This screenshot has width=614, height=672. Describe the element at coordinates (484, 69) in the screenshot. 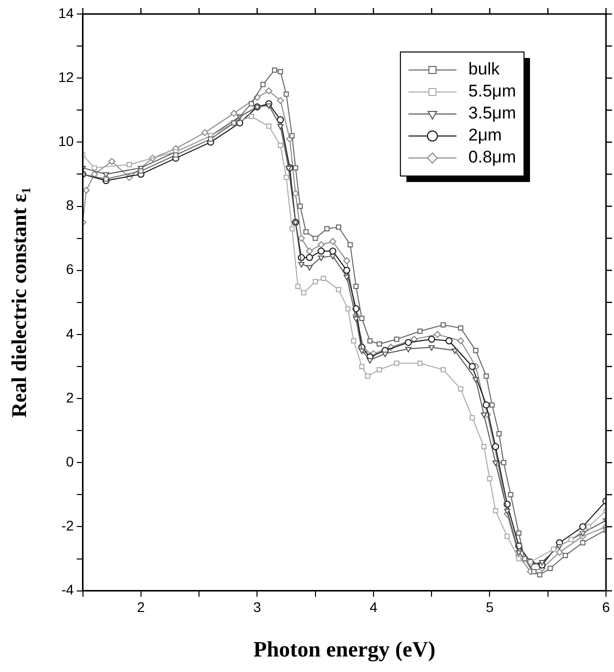

I see `legend-label: bulk` at that location.